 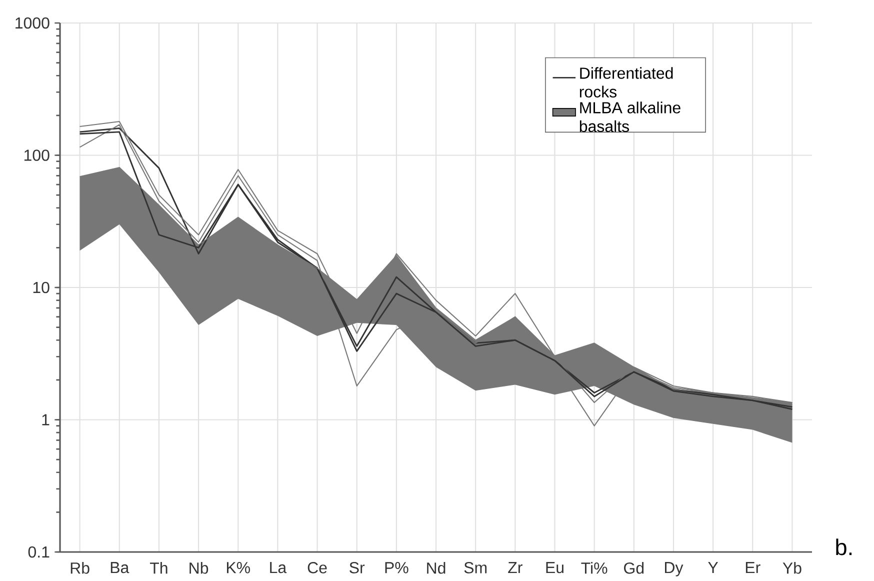 I want to click on x-tick-label: Ti%, so click(x=594, y=568).